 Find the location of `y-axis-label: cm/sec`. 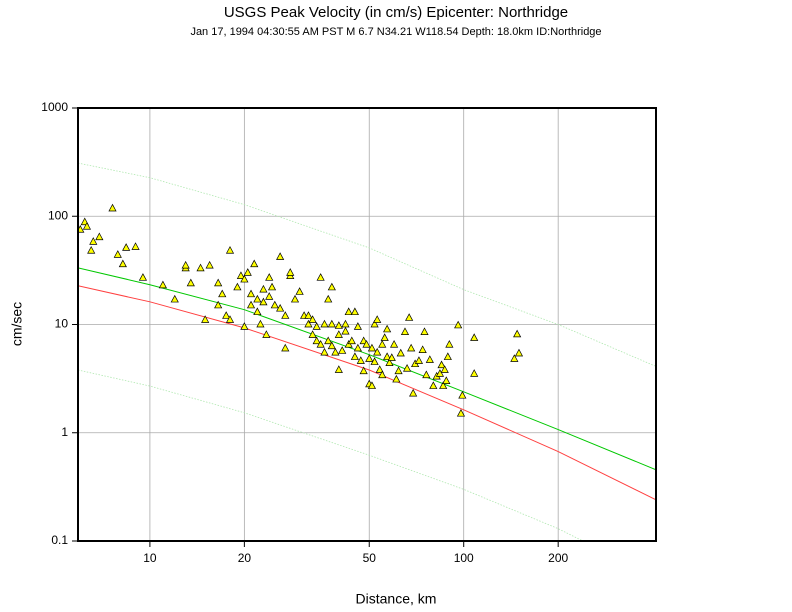

y-axis-label: cm/sec is located at coordinates (17, 324).